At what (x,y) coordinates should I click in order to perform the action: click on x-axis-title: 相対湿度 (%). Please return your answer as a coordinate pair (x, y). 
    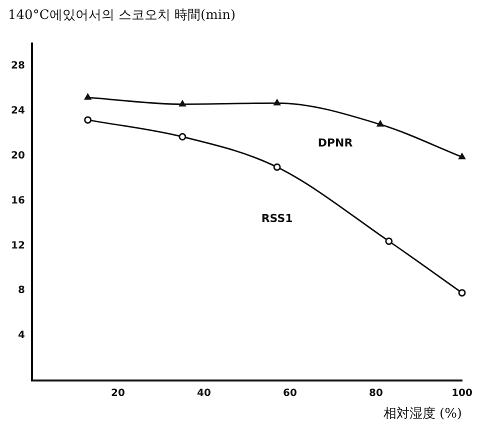
    Looking at the image, I should click on (422, 414).